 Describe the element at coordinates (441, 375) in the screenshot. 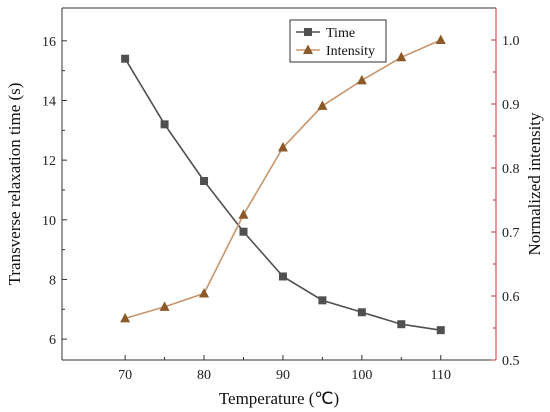

I see `x-tick-label: 110` at that location.